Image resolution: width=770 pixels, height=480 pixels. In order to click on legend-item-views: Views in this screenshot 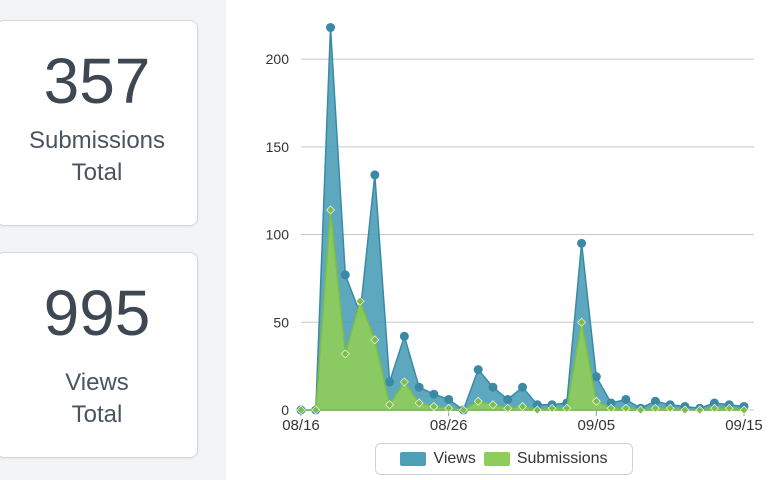, I will do `click(438, 459)`.